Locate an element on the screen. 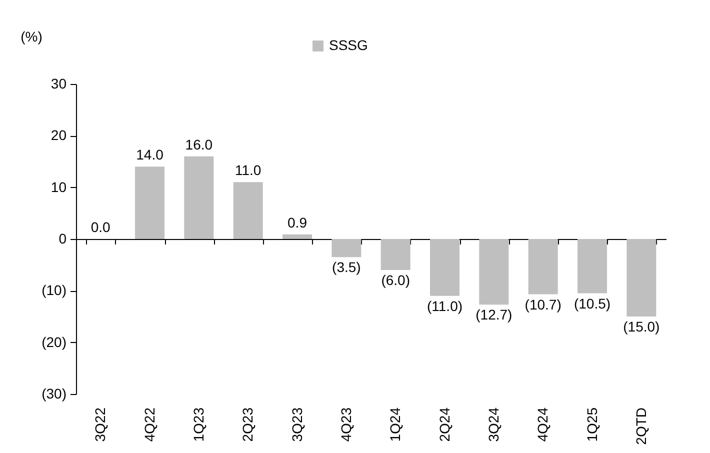  x-tick-label: 4Q23 is located at coordinates (346, 424).